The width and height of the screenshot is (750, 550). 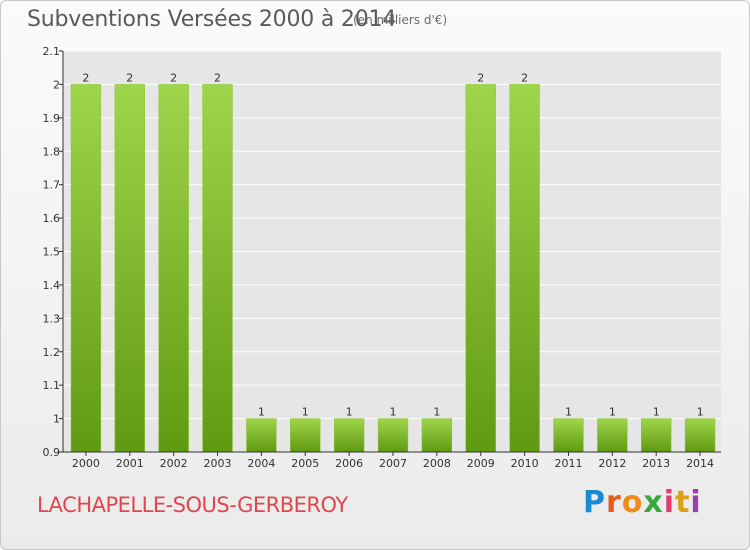 What do you see at coordinates (52, 151) in the screenshot?
I see `y-tick-label: 1.8` at bounding box center [52, 151].